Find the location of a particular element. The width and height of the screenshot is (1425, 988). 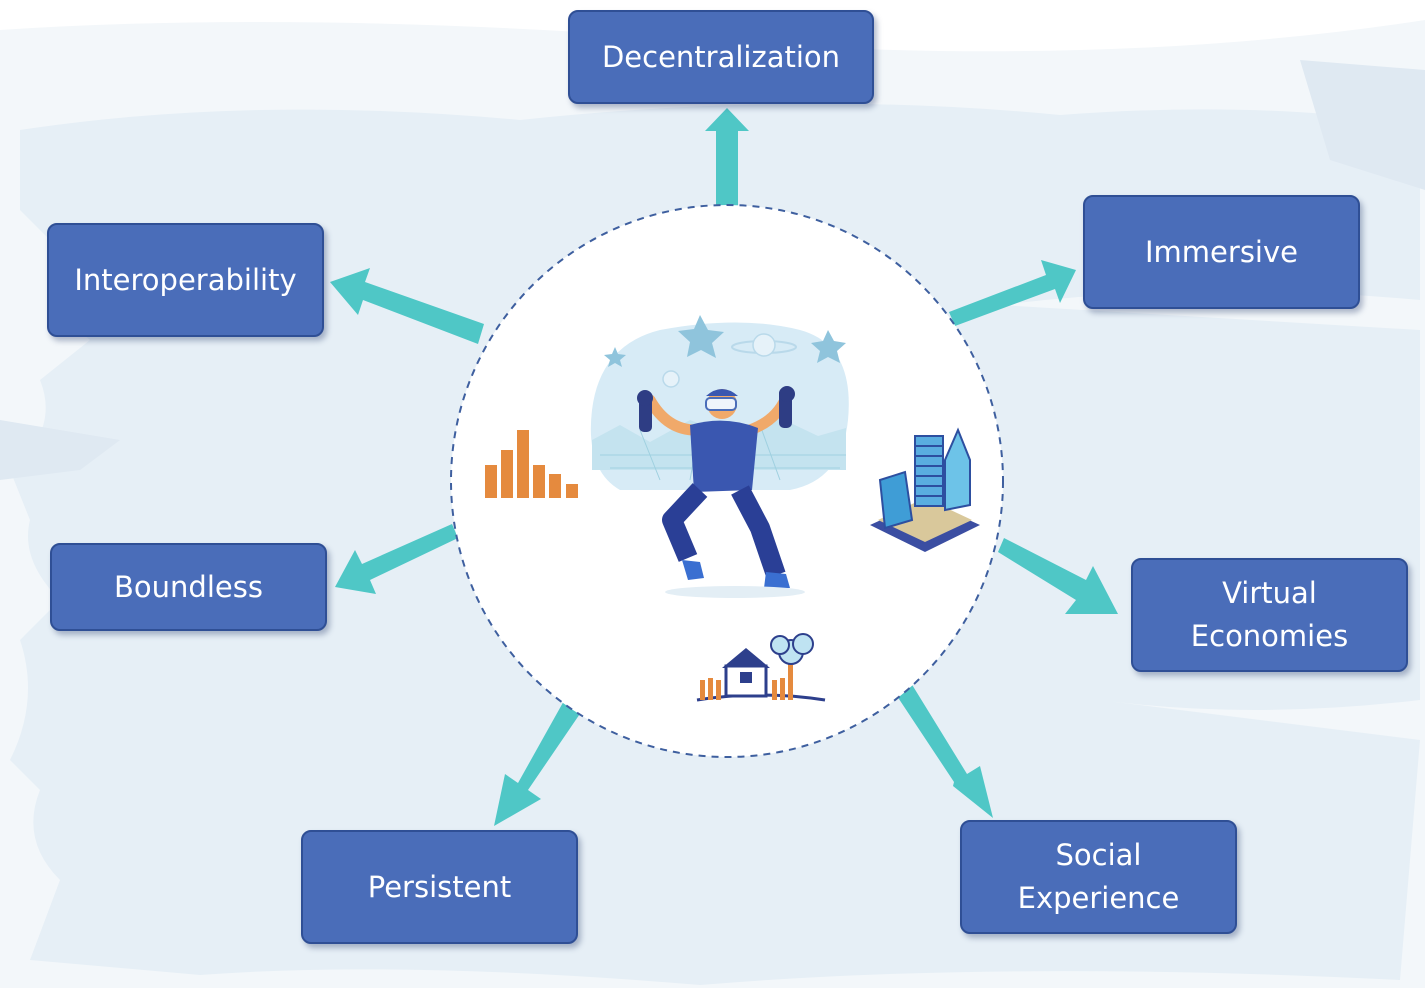

node-virtual-economies: Virtual Economies is located at coordinates (1269, 615).